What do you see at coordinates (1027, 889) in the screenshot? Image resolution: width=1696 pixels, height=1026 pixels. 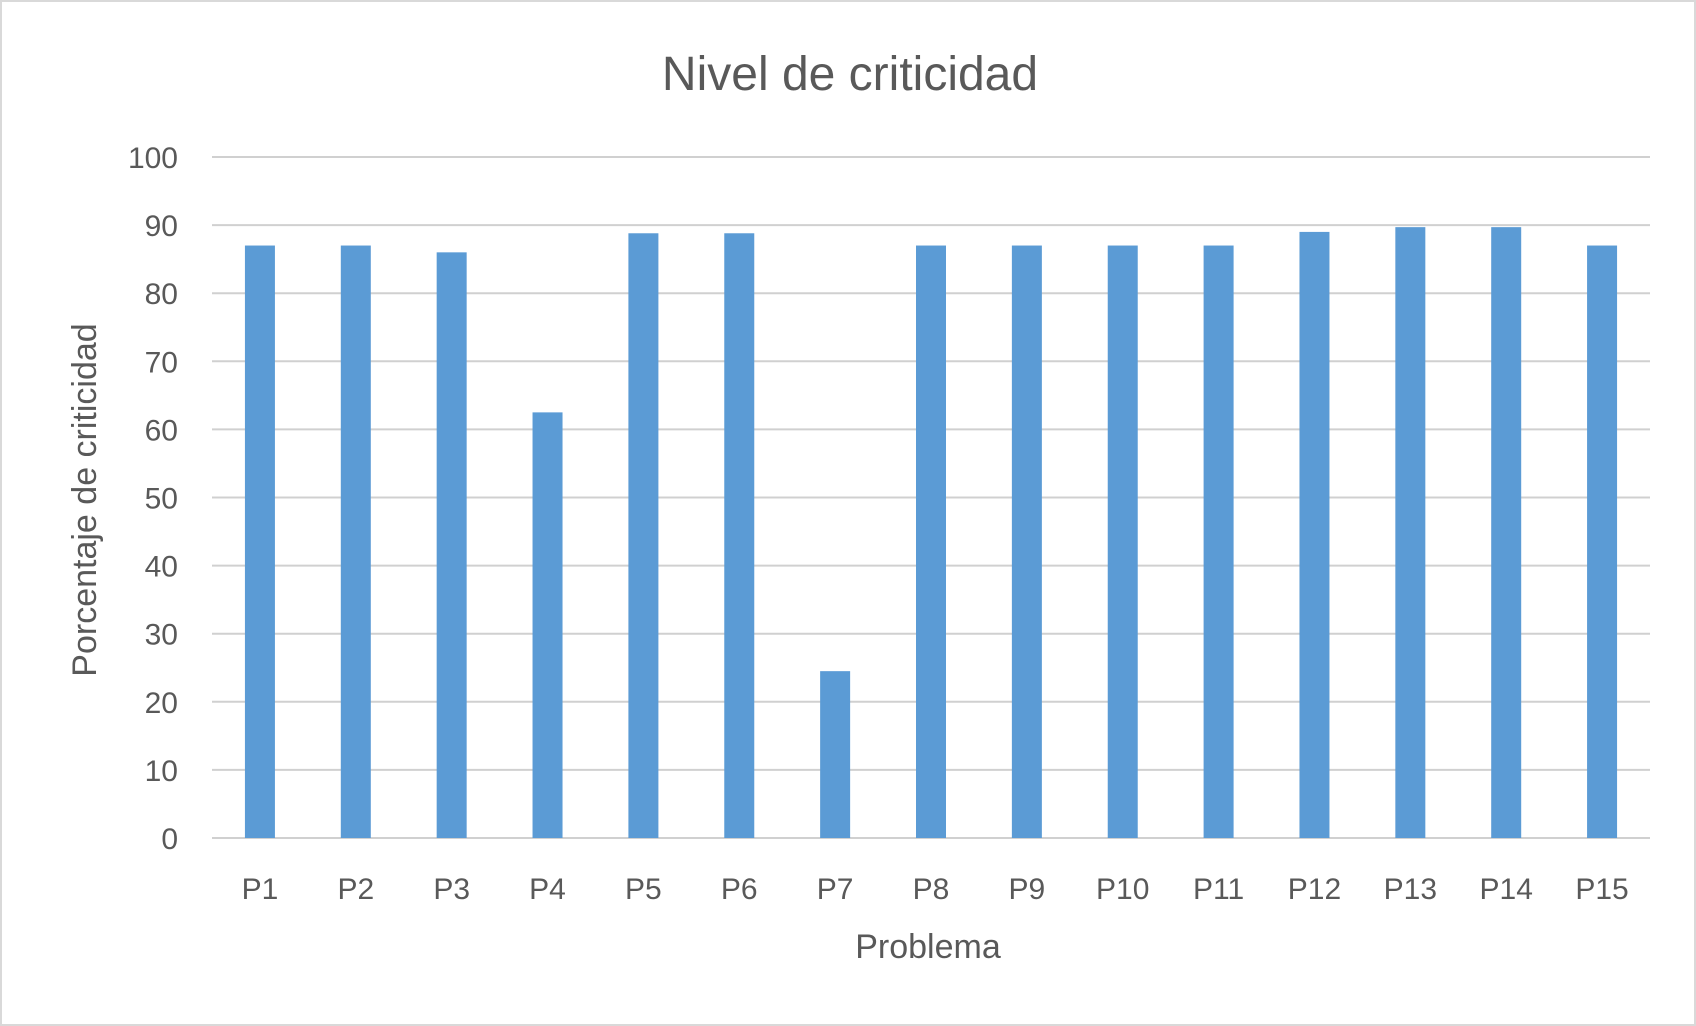 I see `x-tick-label: P9` at bounding box center [1027, 889].